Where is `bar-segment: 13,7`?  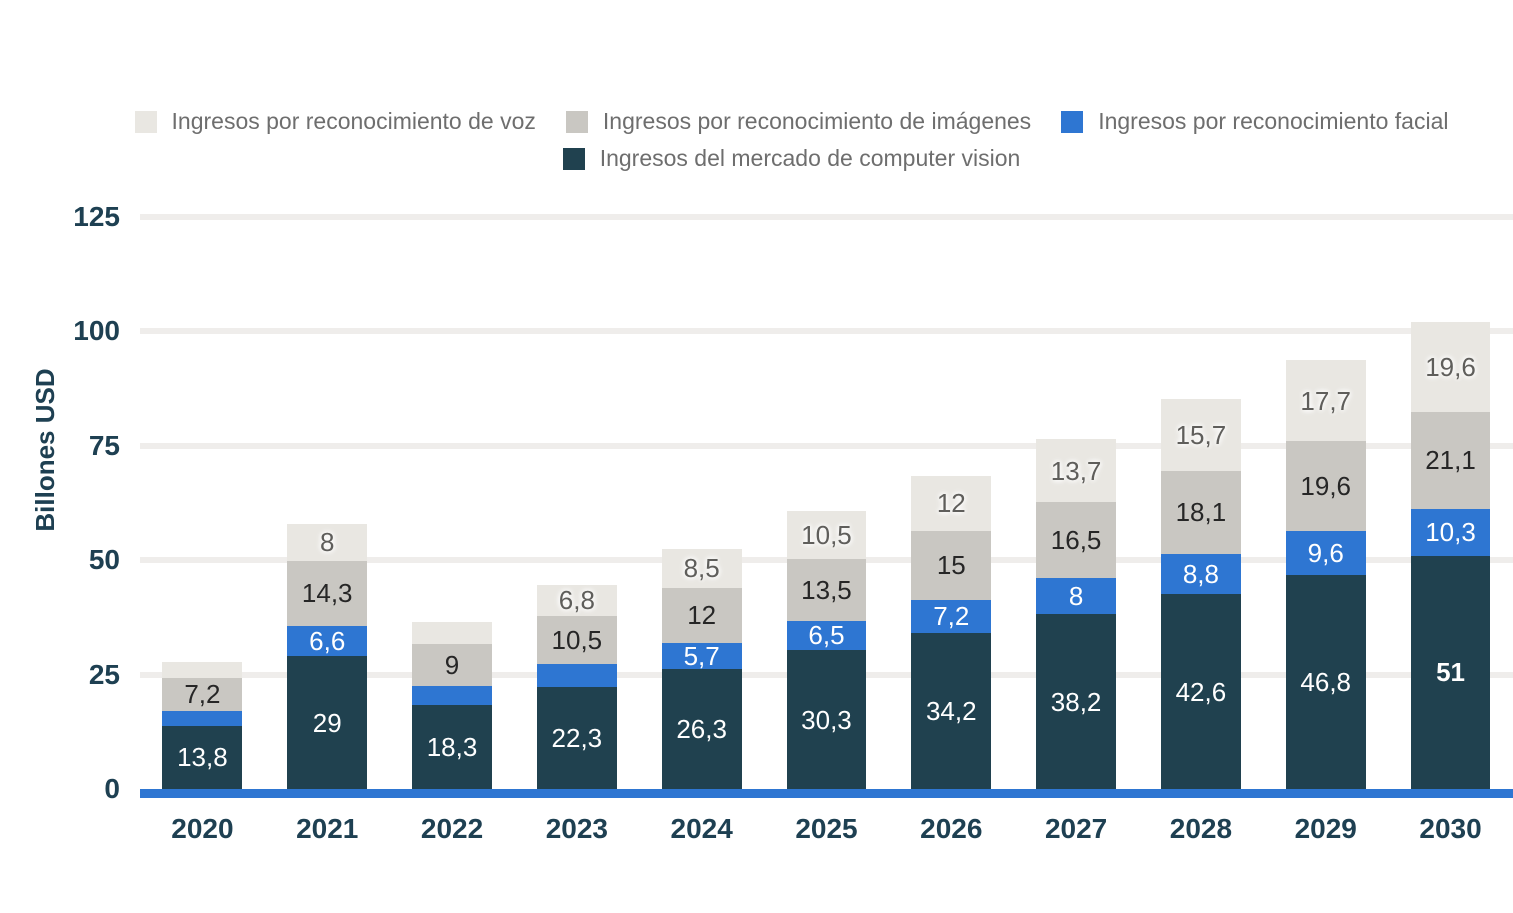
bar-segment: 13,7 is located at coordinates (1076, 471).